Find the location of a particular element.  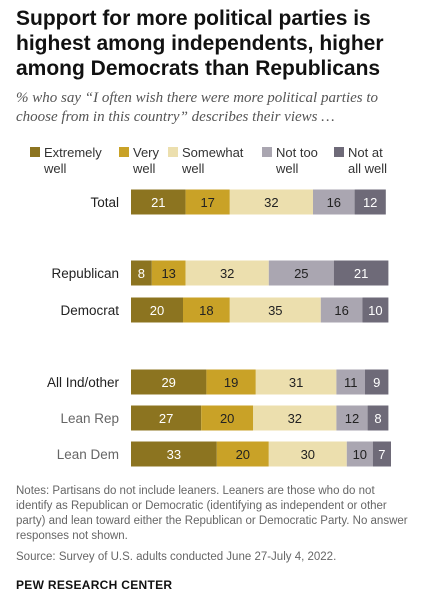

legend-item-not-at-all-well: Not at all well is located at coordinates (360, 161).